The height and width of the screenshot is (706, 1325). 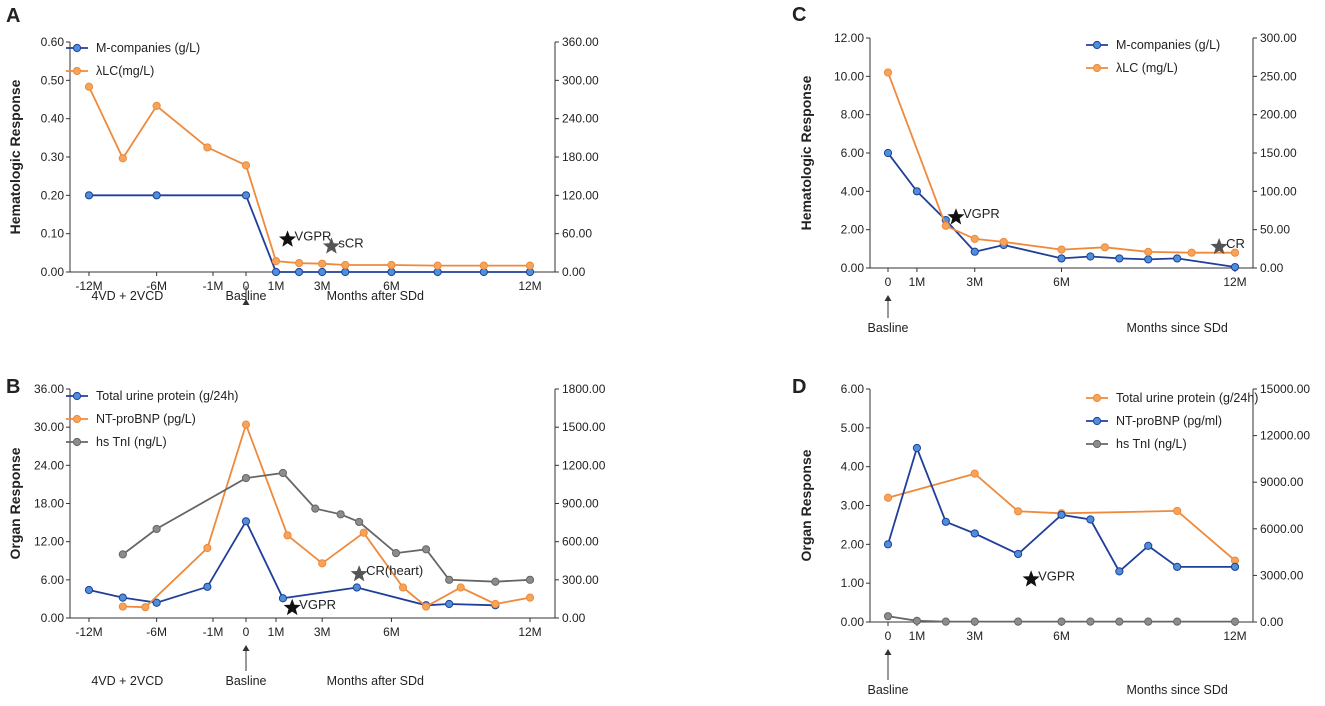 What do you see at coordinates (1169, 421) in the screenshot?
I see `legend-label: NT-proBNP (pg/ml)` at bounding box center [1169, 421].